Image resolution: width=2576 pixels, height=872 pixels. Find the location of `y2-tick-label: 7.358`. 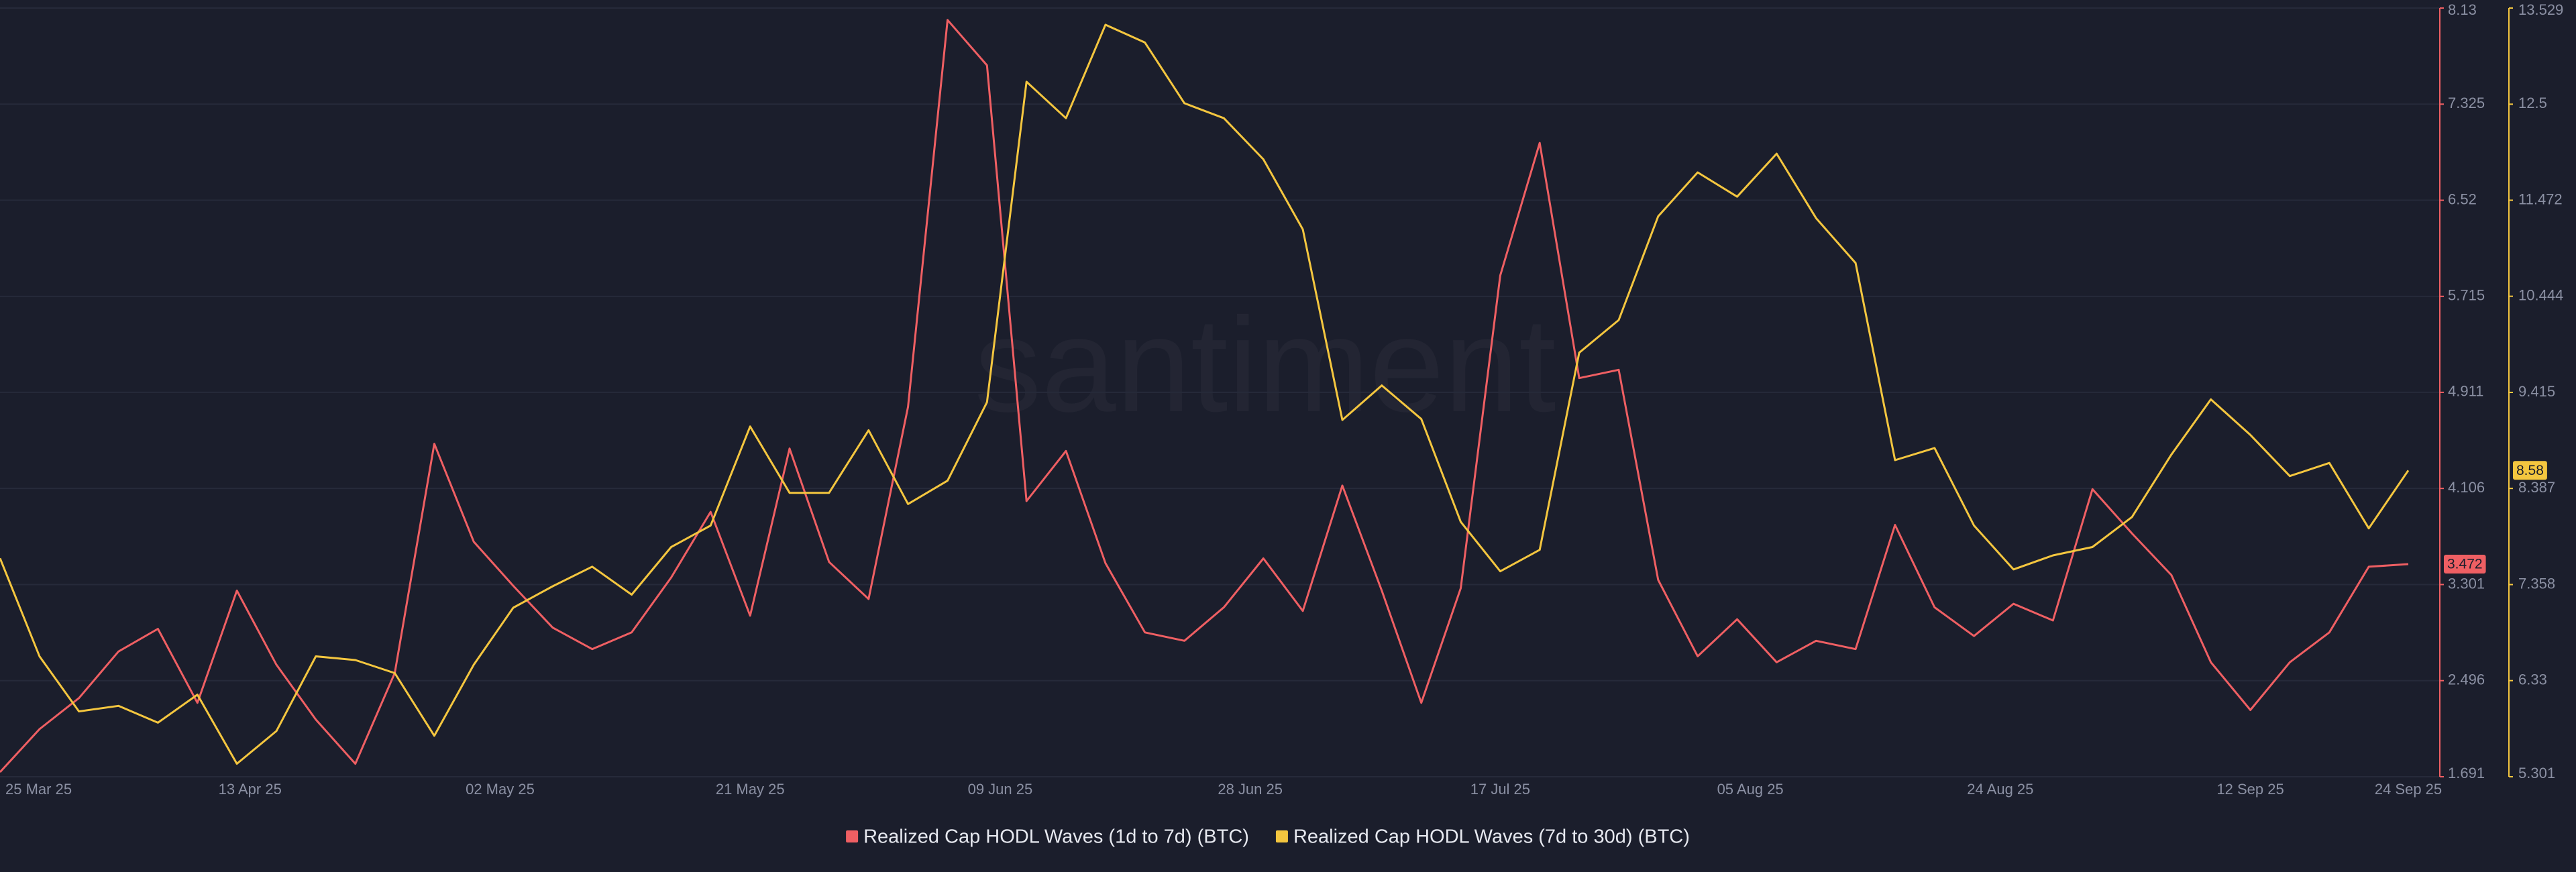

y2-tick-label: 7.358 is located at coordinates (2536, 583).